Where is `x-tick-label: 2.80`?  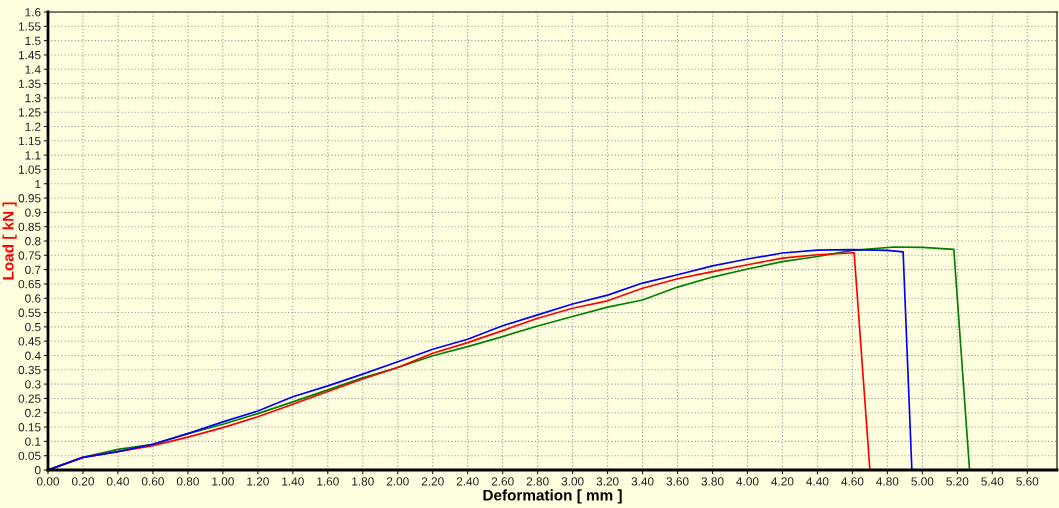
x-tick-label: 2.80 is located at coordinates (537, 481).